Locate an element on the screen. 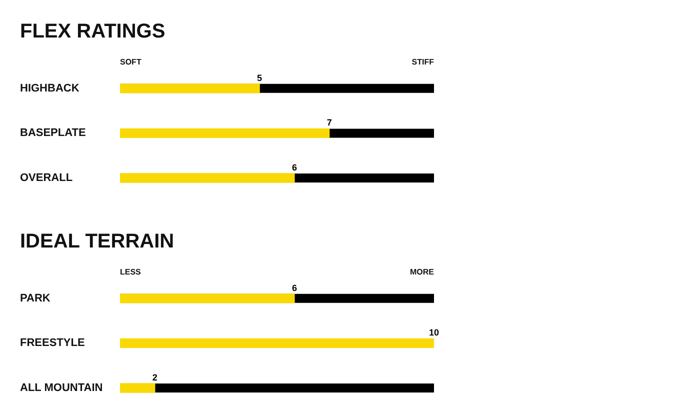  y-tick-label: FREESTYLE is located at coordinates (52, 343).